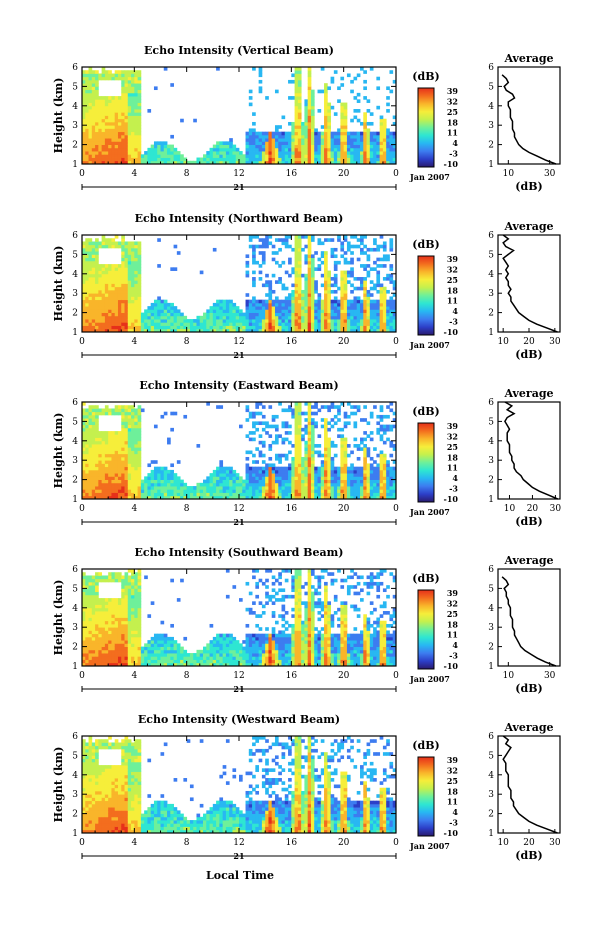  What do you see at coordinates (426, 462) in the screenshot?
I see `colorbar` at bounding box center [426, 462].